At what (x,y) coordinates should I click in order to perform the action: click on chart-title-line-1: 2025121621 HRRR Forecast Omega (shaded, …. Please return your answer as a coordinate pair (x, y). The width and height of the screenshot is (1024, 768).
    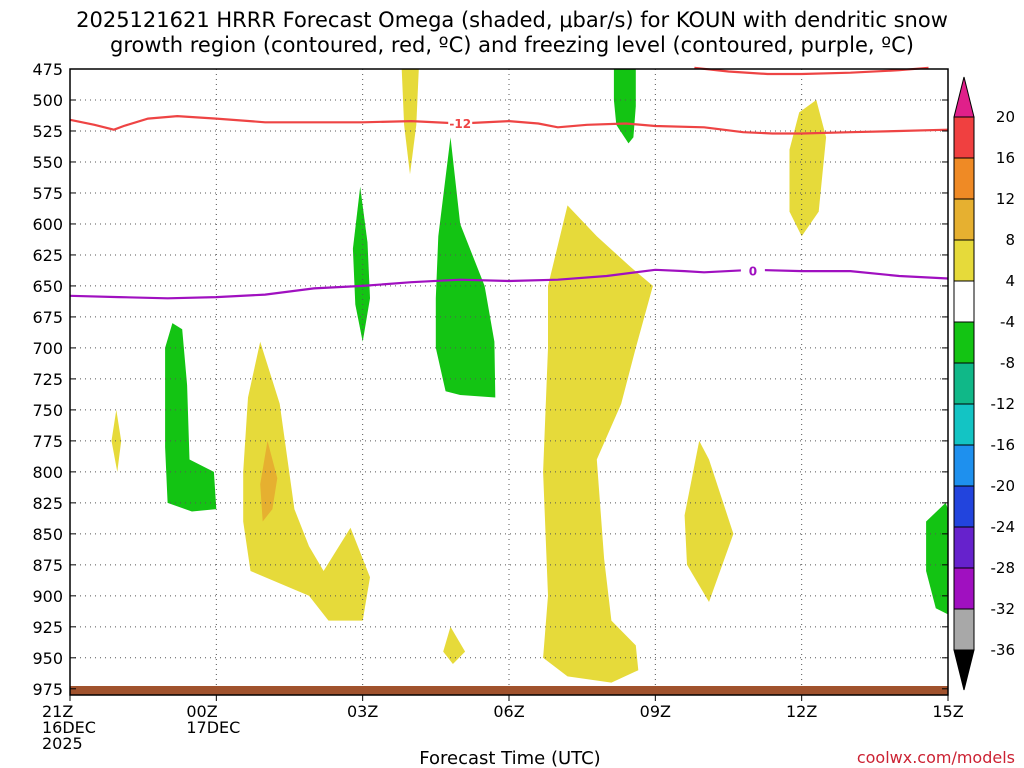
    Looking at the image, I should click on (512, 20).